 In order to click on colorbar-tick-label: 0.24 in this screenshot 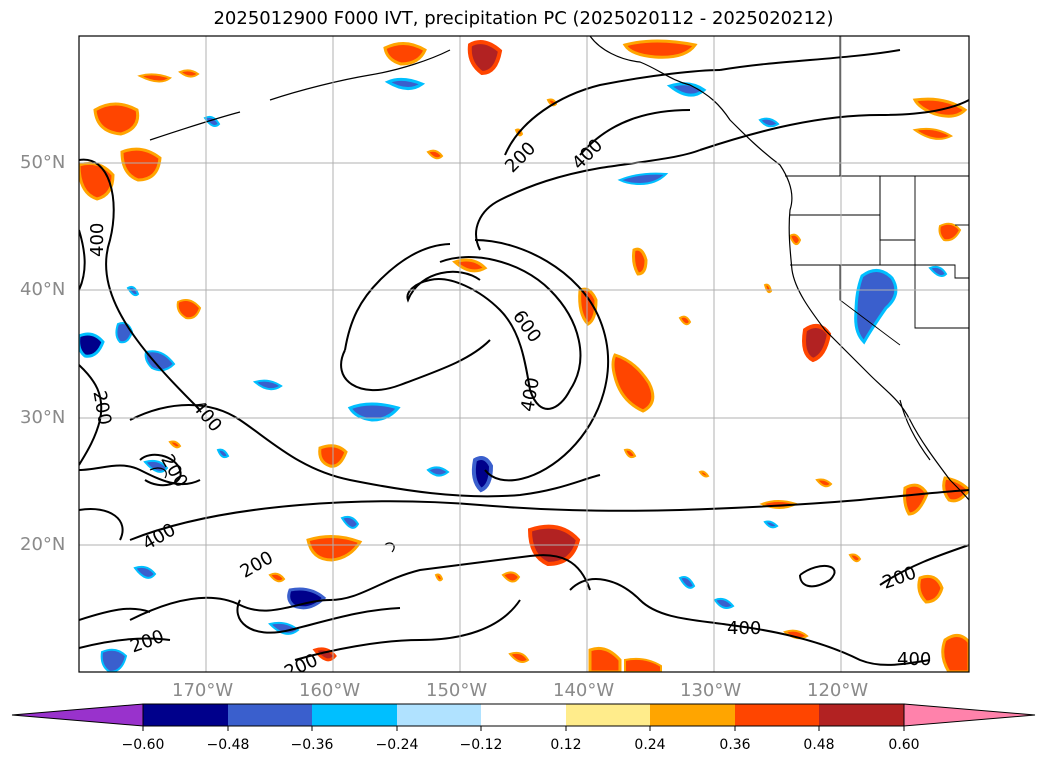, I will do `click(650, 745)`.